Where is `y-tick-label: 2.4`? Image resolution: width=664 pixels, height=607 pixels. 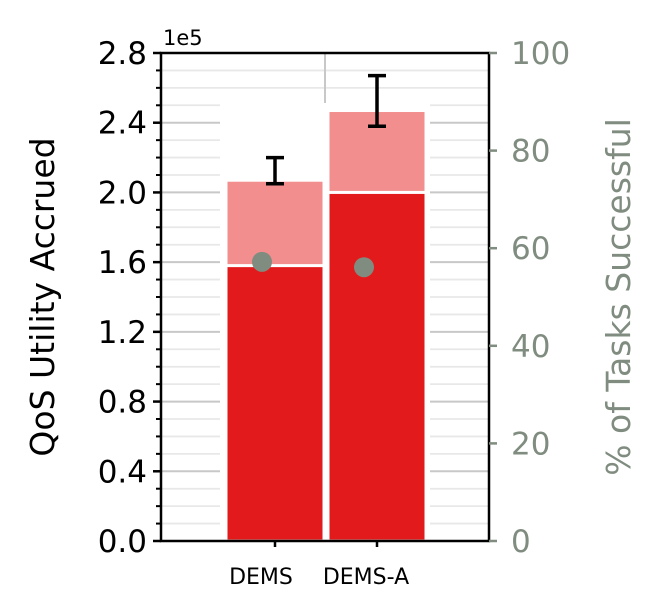 y-tick-label: 2.4 is located at coordinates (122, 124).